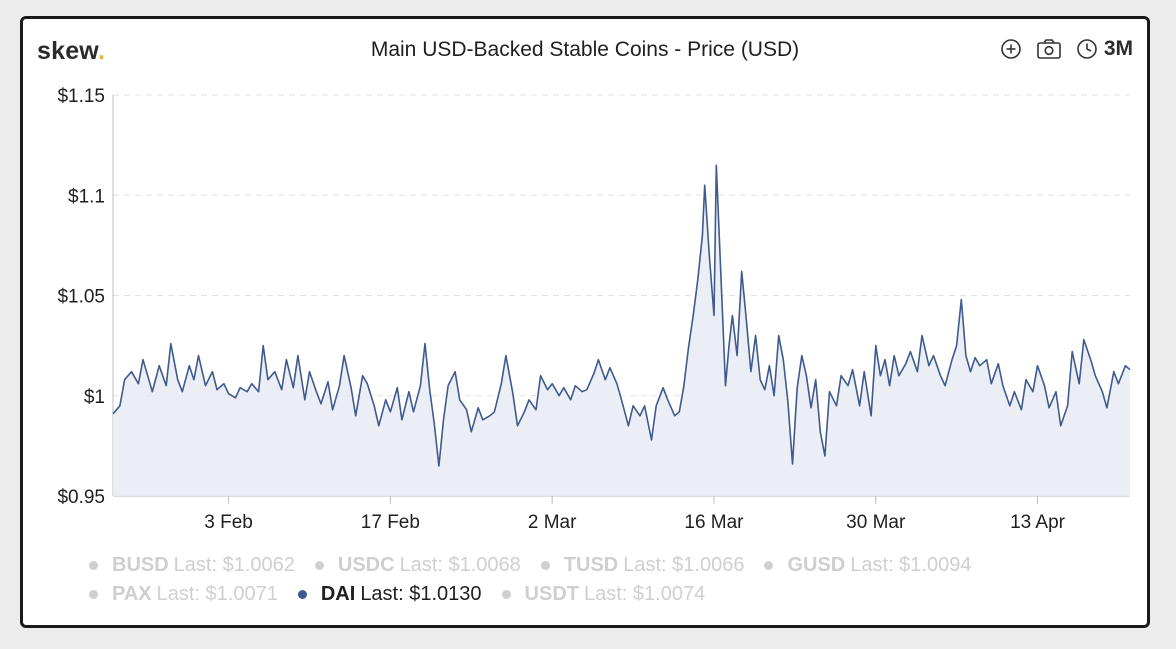 The image size is (1176, 649). Describe the element at coordinates (552, 522) in the screenshot. I see `x-tick-label: 2 Mar` at that location.